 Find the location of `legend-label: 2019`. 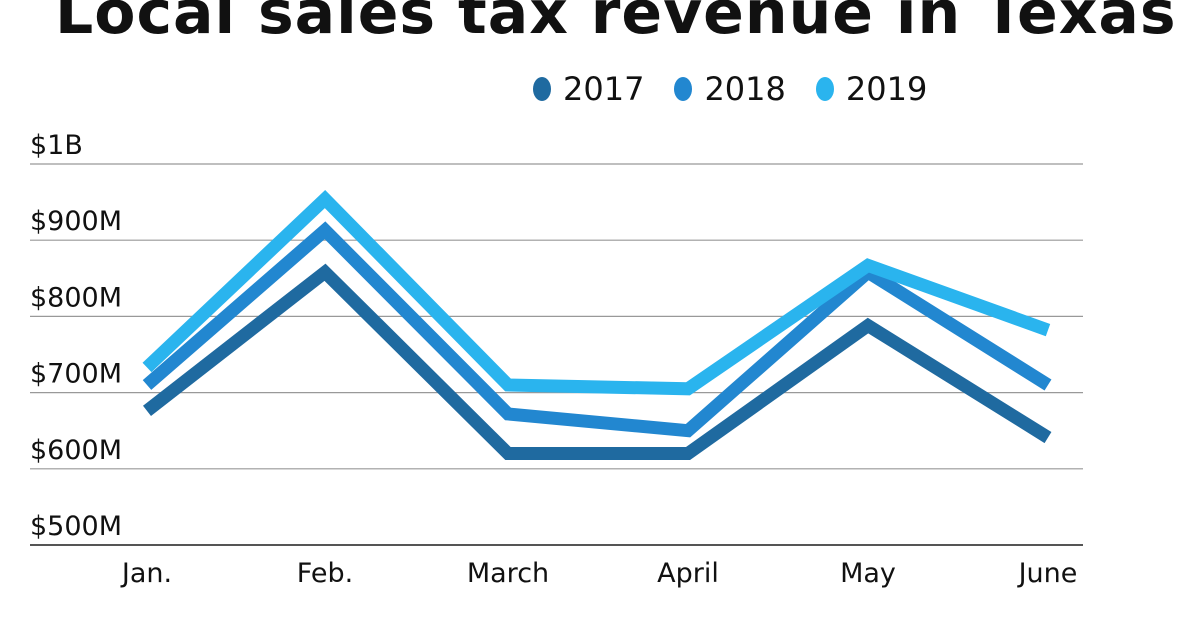

legend-label: 2019 is located at coordinates (886, 89).